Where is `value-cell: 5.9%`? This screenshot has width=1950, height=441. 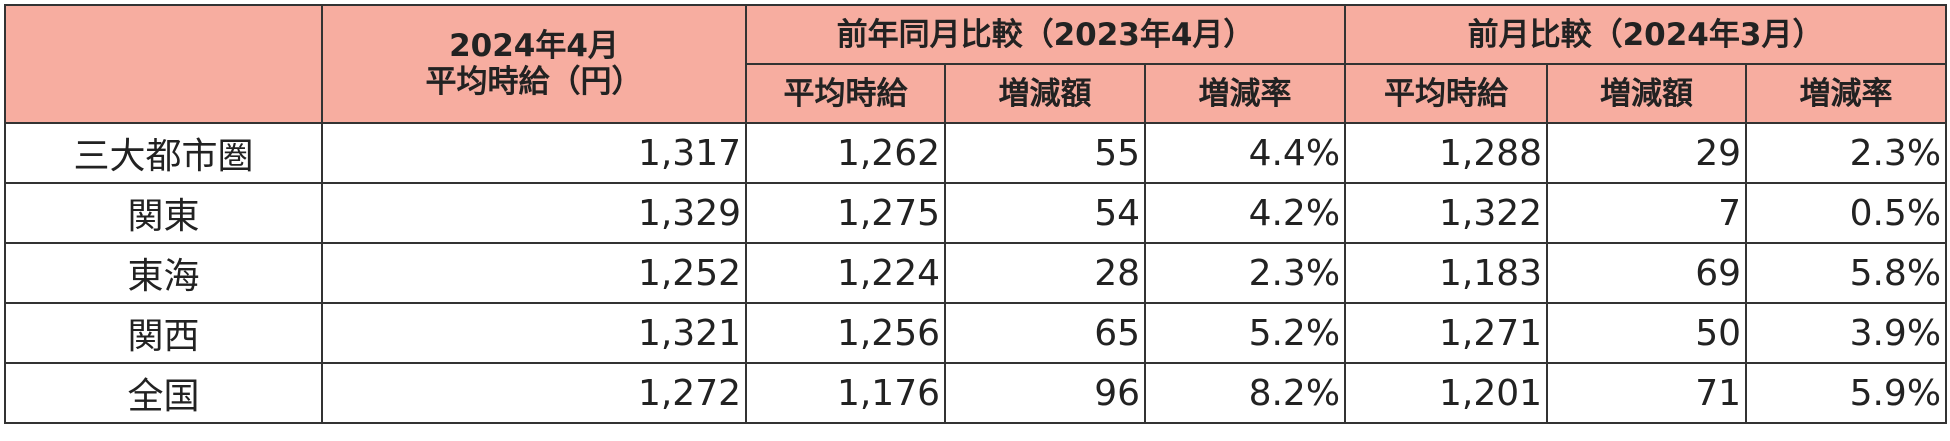 value-cell: 5.9% is located at coordinates (1846, 393).